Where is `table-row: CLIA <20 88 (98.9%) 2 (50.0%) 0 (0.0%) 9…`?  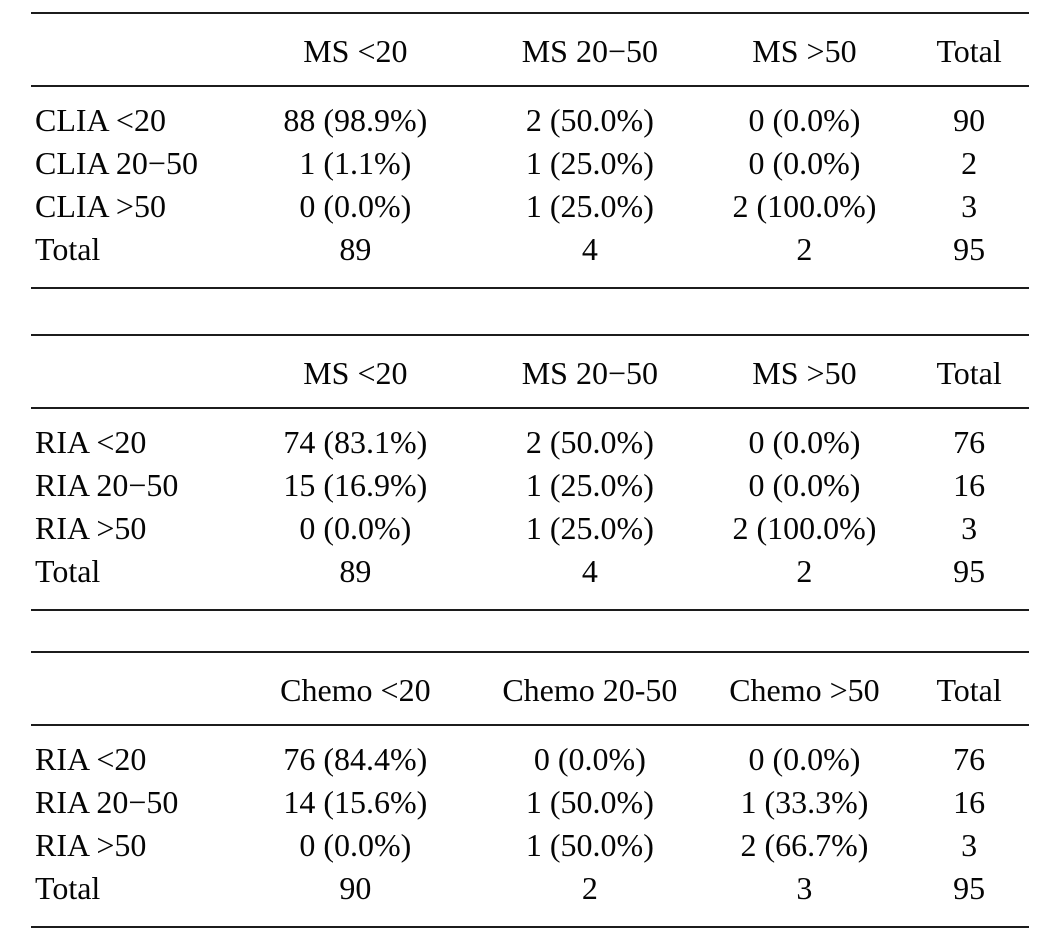
table-row: CLIA <20 88 (98.9%) 2 (50.0%) 0 (0.0%) 9… is located at coordinates (530, 114).